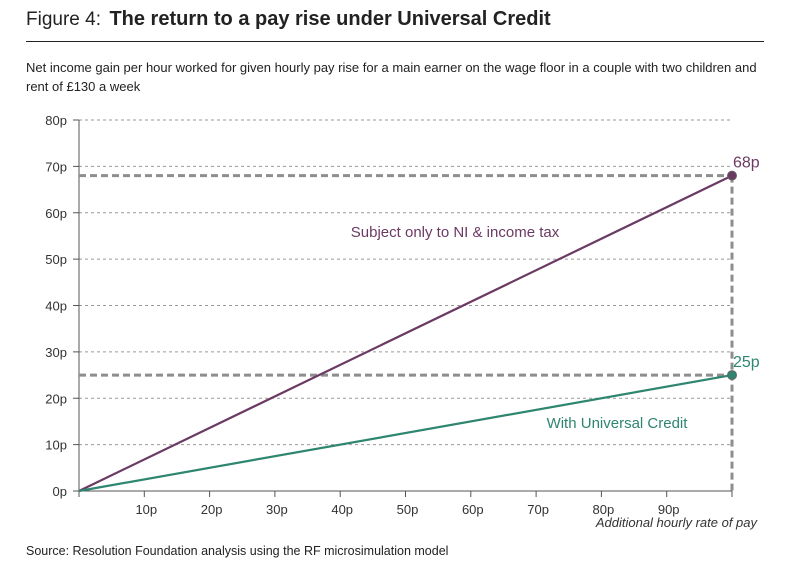 This screenshot has height=570, width=802. I want to click on y-tick-label: 70p, so click(56, 166).